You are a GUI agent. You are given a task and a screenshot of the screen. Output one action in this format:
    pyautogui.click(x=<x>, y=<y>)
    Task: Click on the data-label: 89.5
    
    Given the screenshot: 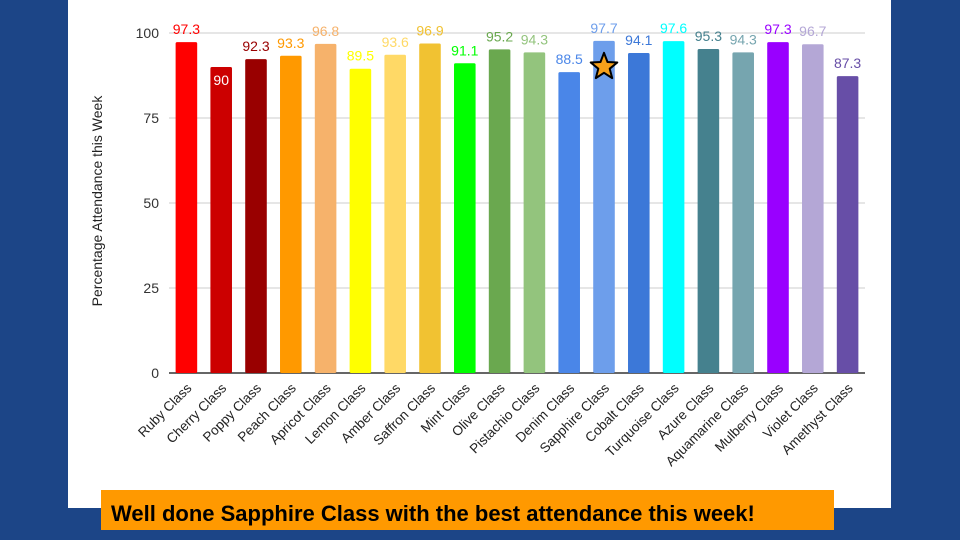 What is the action you would take?
    pyautogui.click(x=360, y=56)
    